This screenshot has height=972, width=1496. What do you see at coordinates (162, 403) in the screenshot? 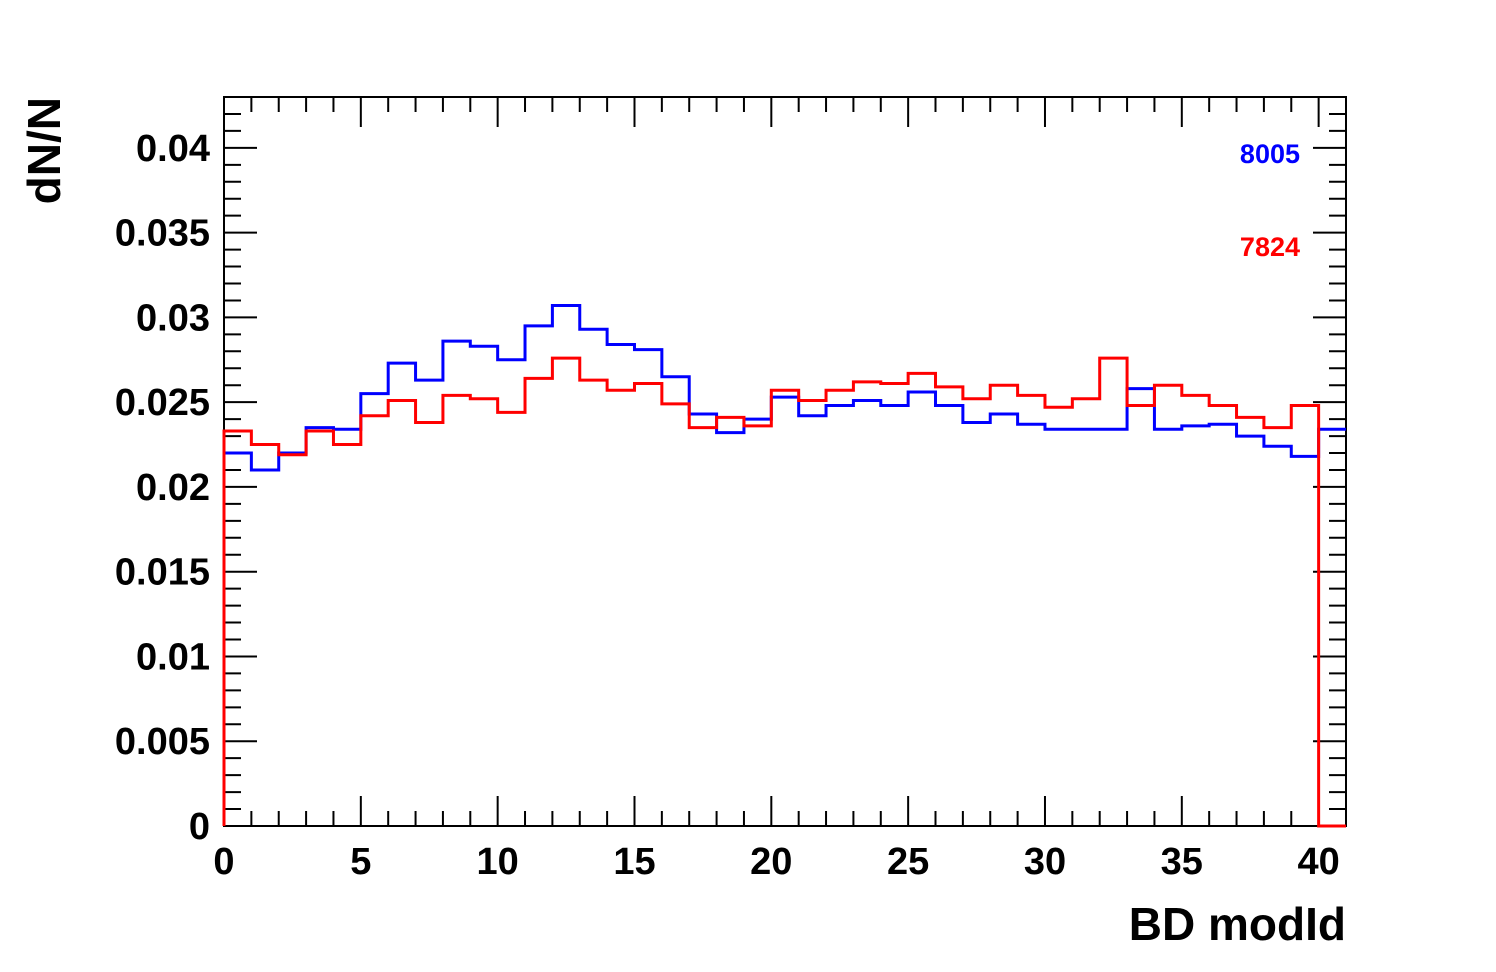
I see `y-tick-label: 0.025` at bounding box center [162, 403].